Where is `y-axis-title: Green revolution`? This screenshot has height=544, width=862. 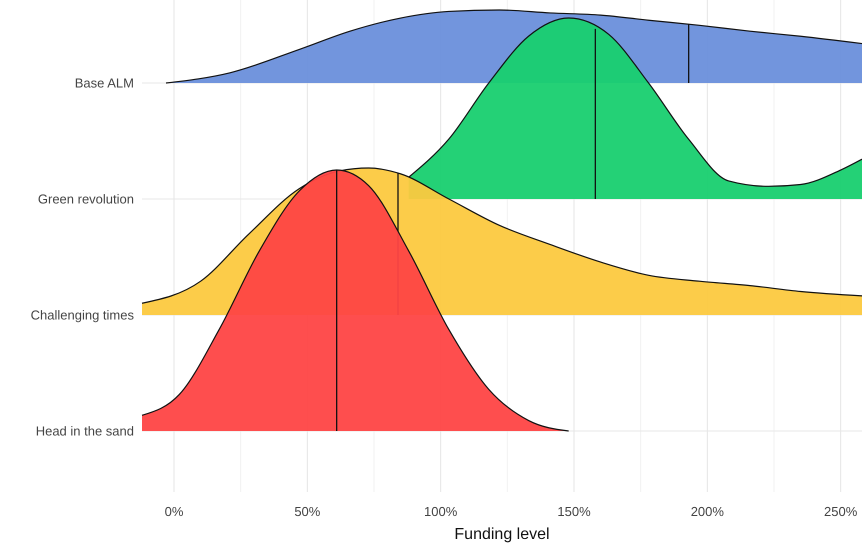 y-axis-title: Green revolution is located at coordinates (86, 199).